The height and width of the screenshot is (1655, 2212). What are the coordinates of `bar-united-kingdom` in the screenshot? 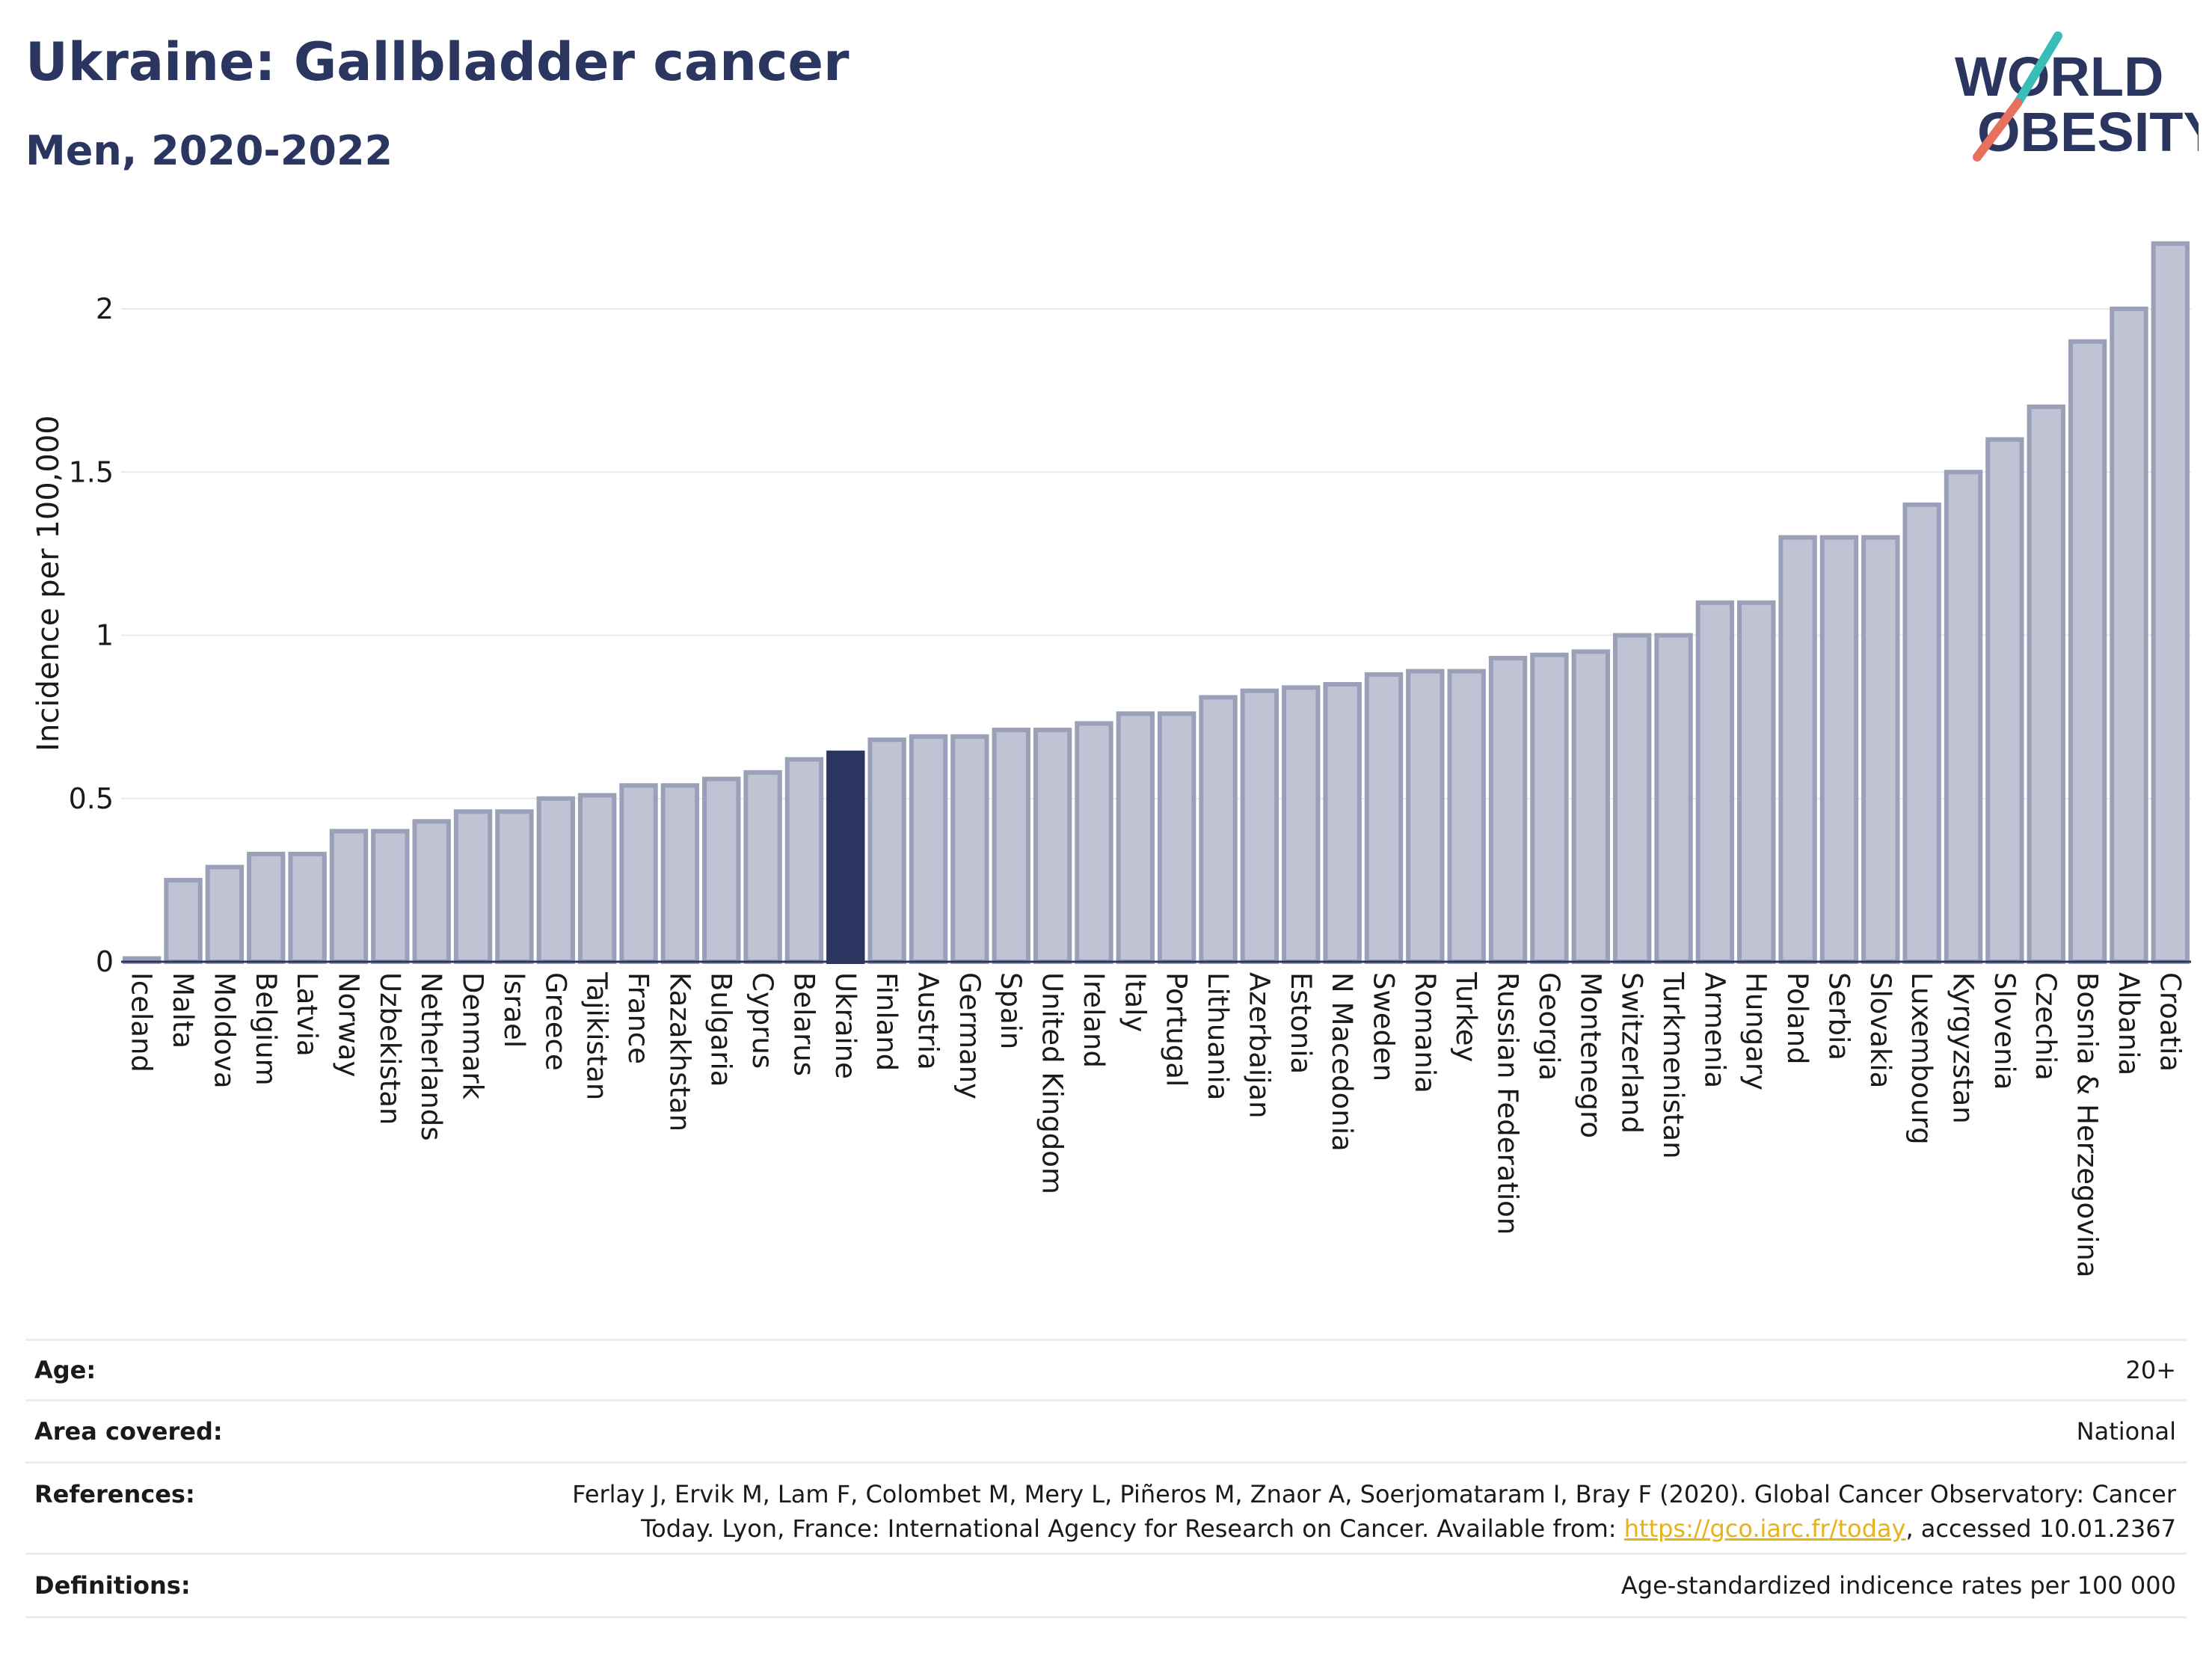 It's located at (1052, 846).